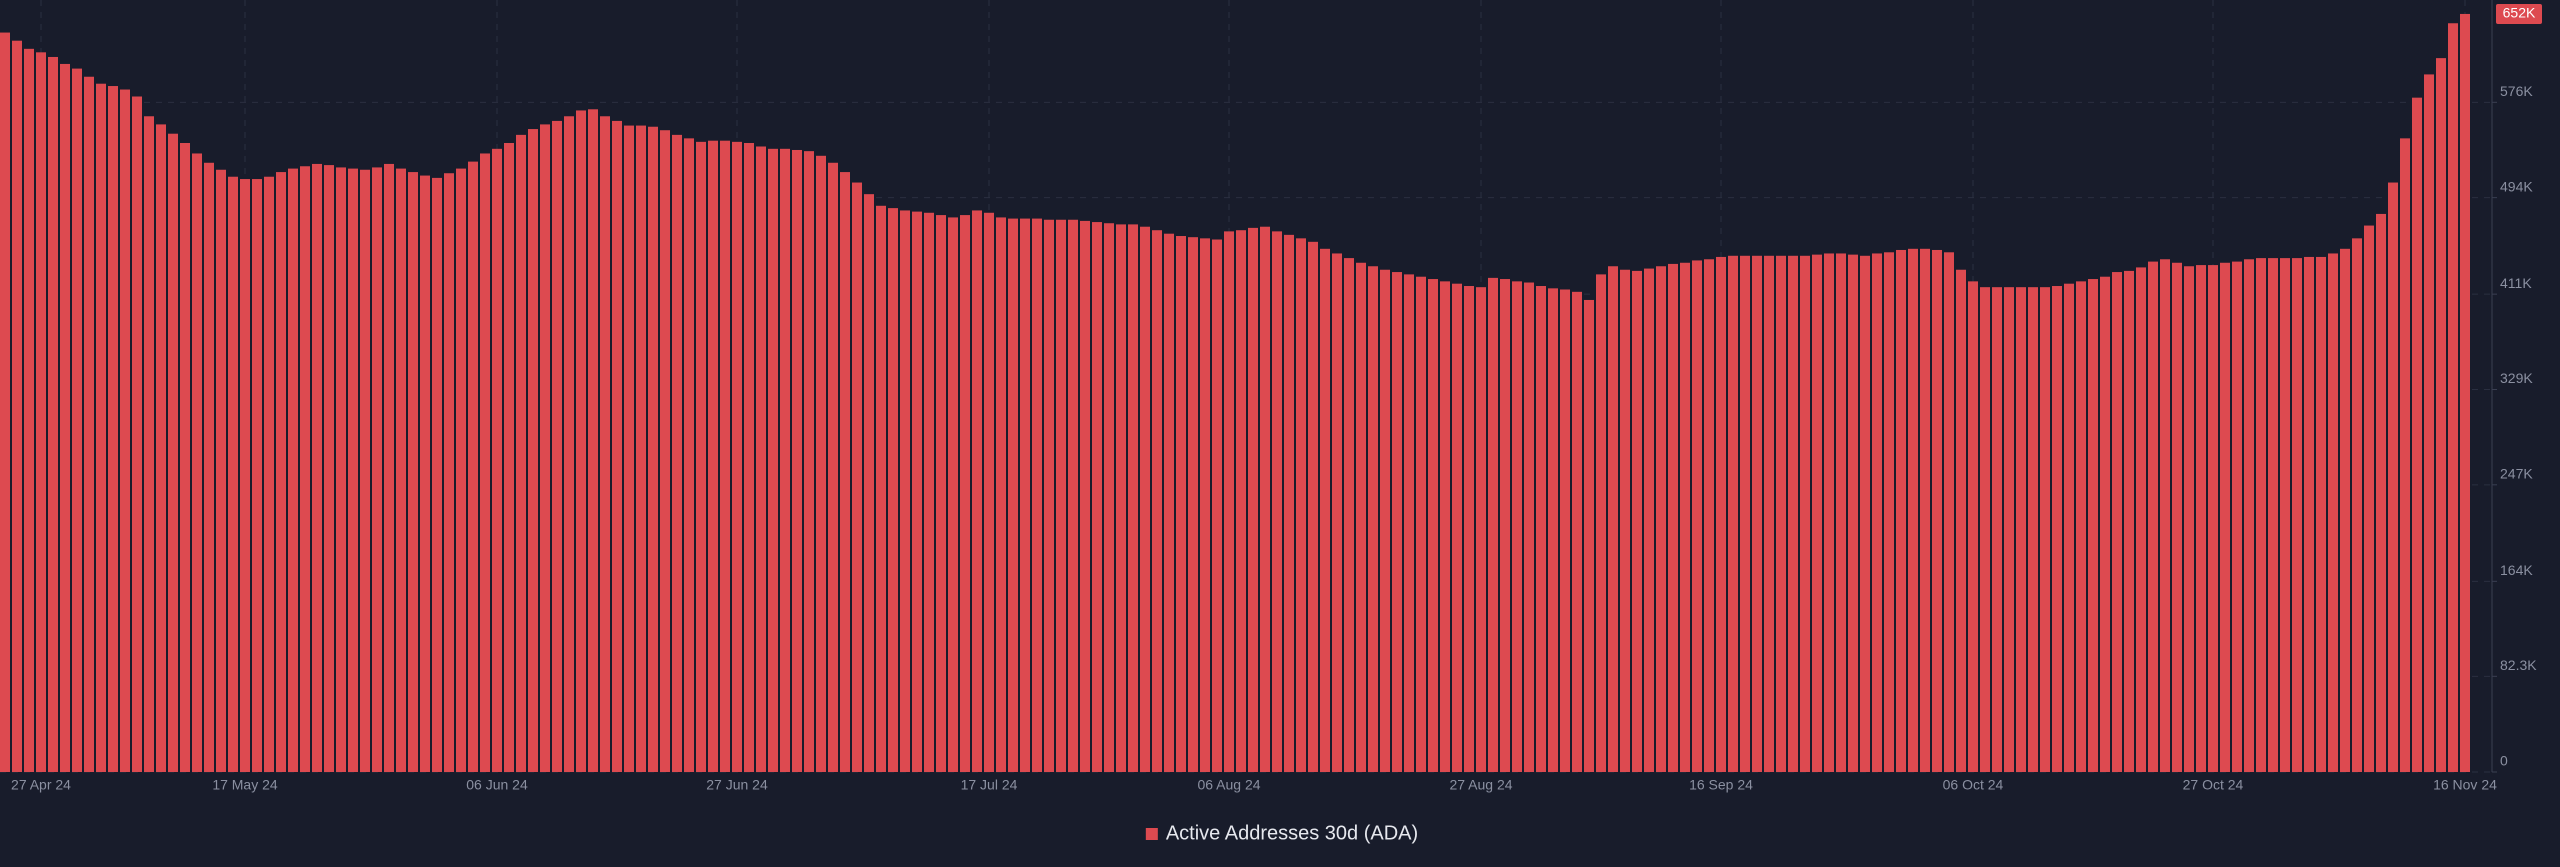 The height and width of the screenshot is (867, 2560). Describe the element at coordinates (41, 785) in the screenshot. I see `x-tick-label: 27 Apr 24` at that location.